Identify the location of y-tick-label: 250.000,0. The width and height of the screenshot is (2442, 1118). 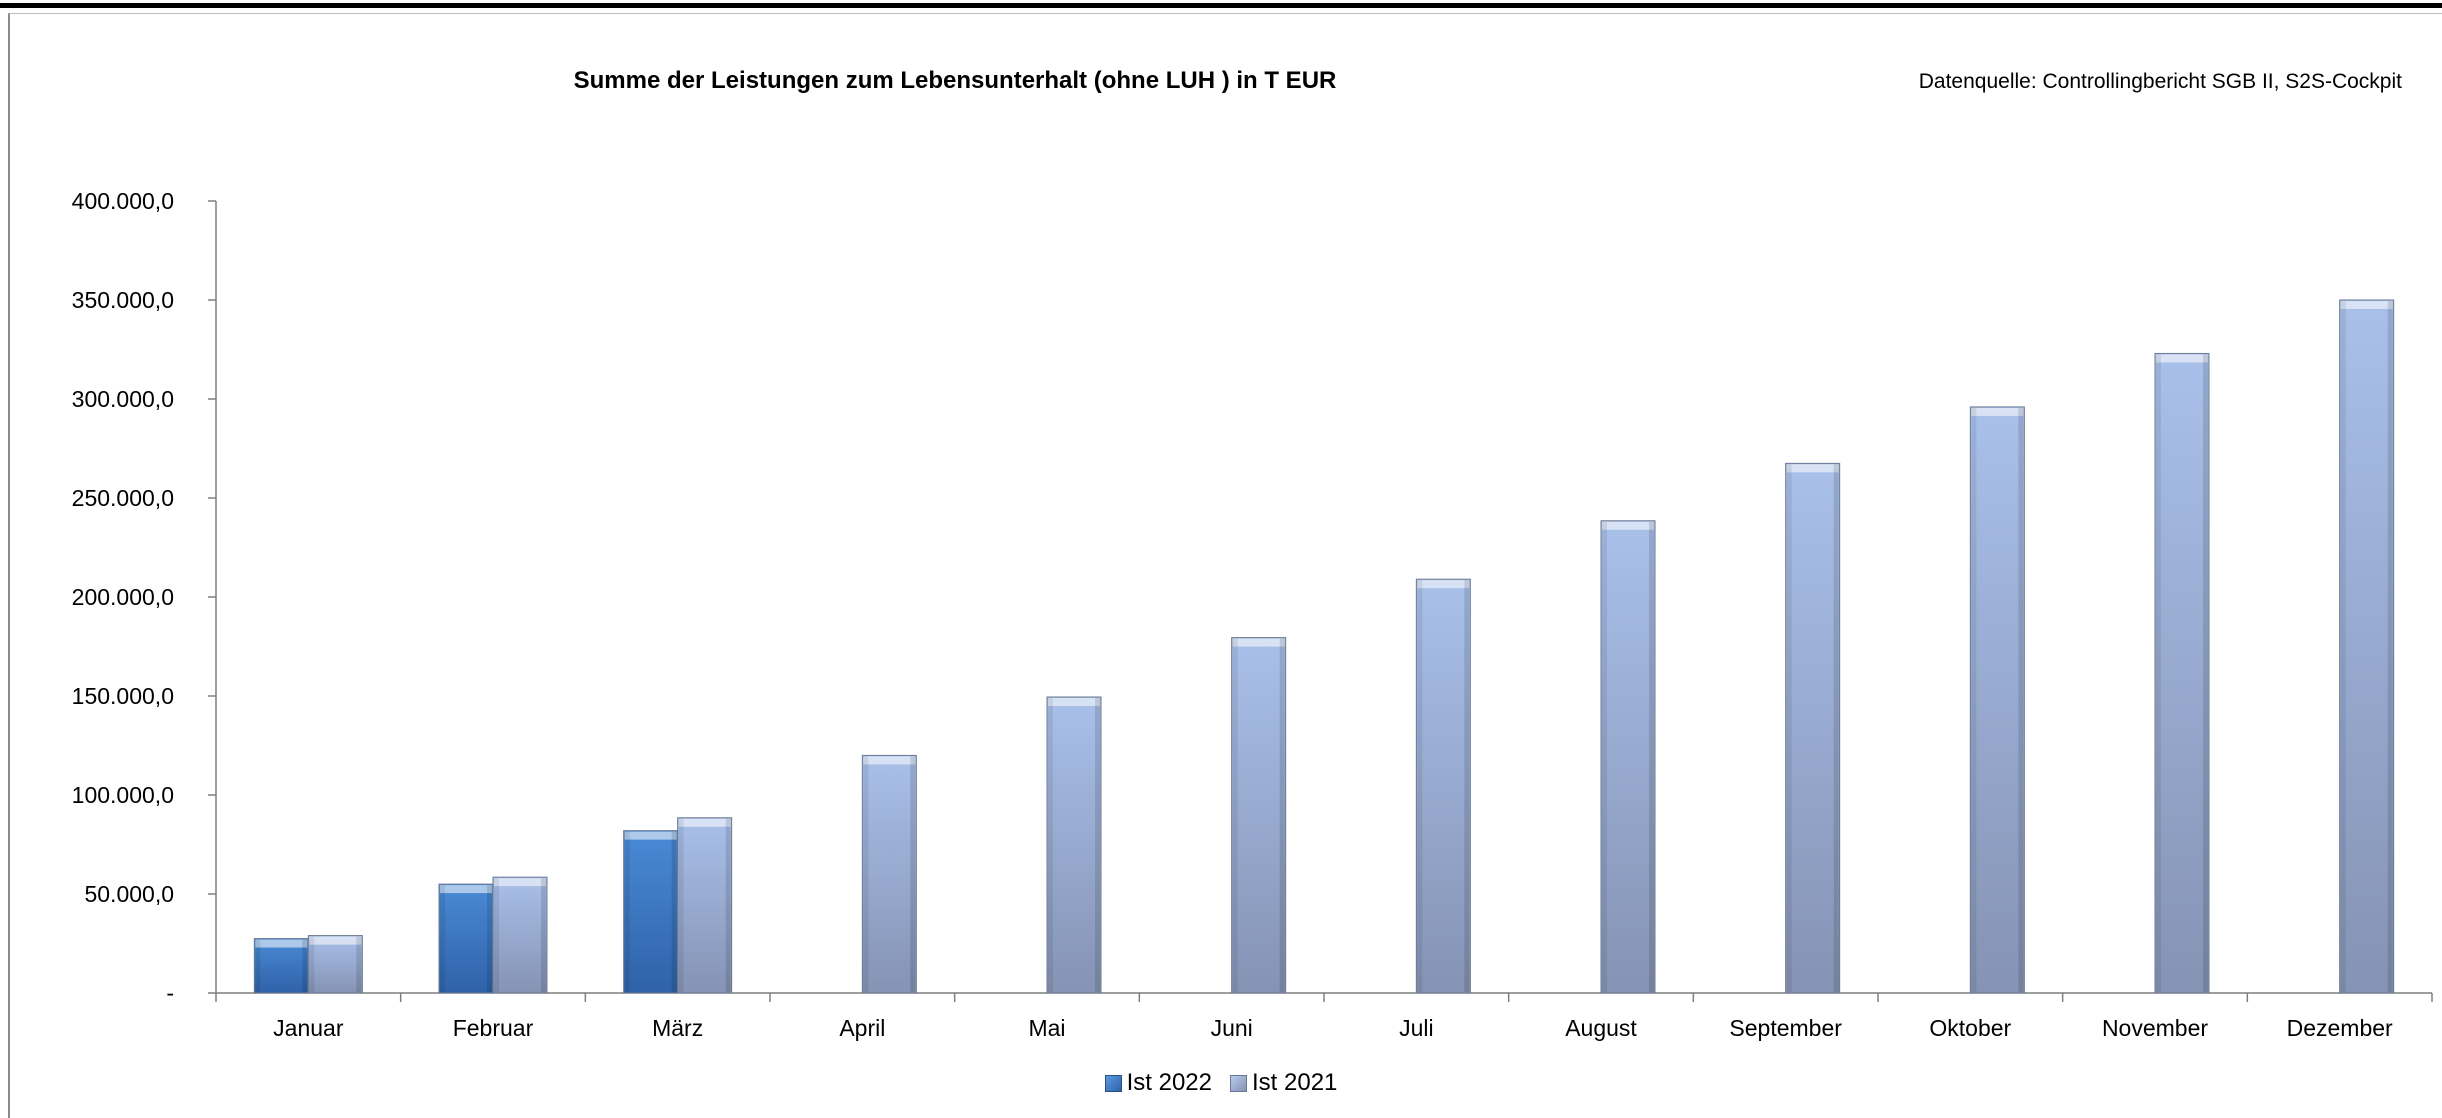
(123, 498).